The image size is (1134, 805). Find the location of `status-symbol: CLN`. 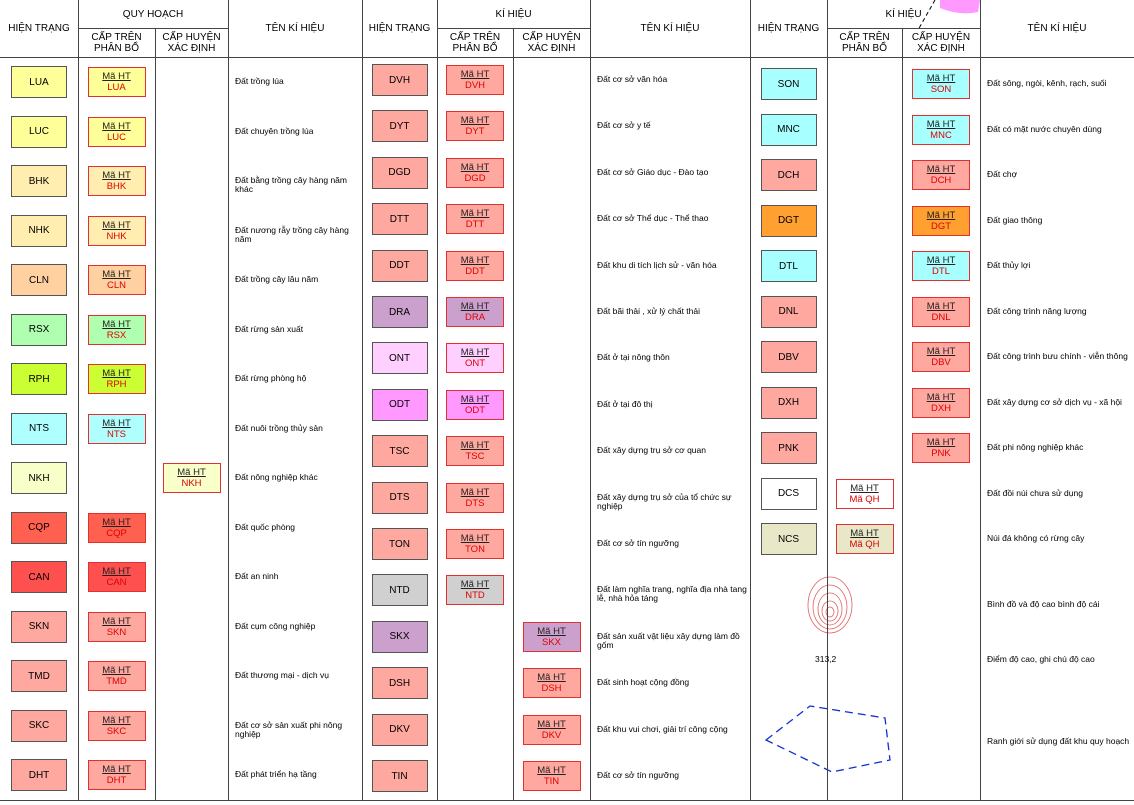

status-symbol: CLN is located at coordinates (39, 280).